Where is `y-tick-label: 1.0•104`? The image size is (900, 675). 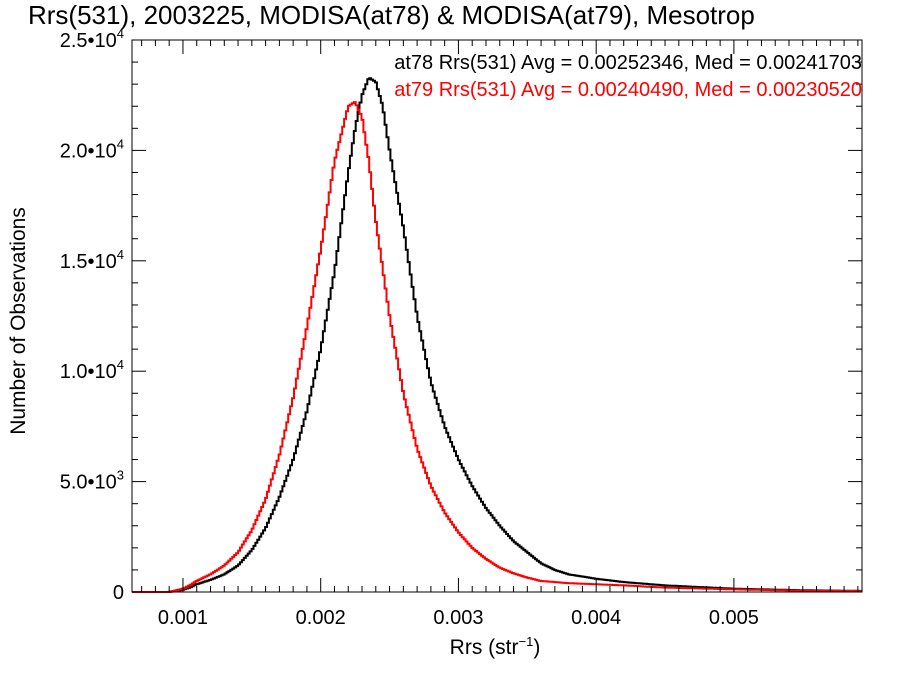
y-tick-label: 1.0•104 is located at coordinates (92, 370).